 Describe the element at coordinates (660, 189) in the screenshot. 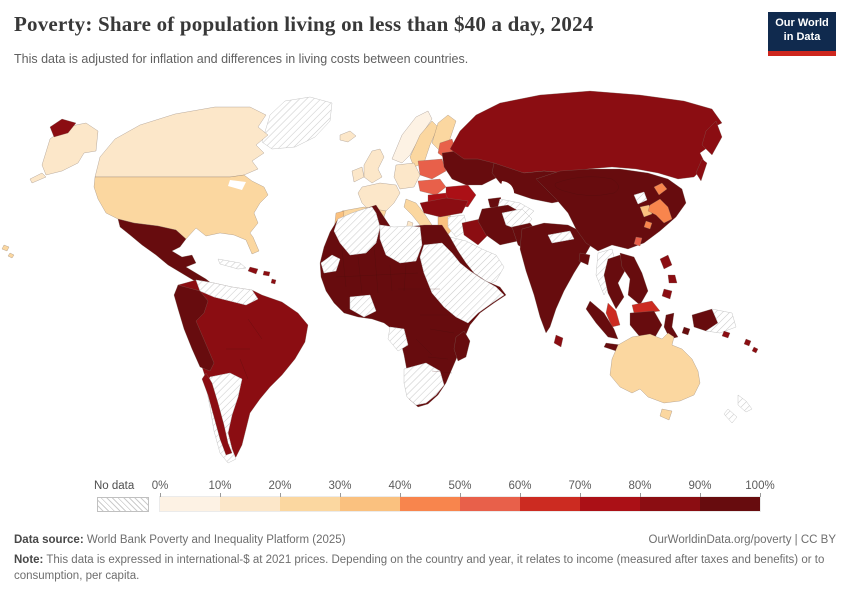

I see `map-region-japan-hokkaido` at that location.